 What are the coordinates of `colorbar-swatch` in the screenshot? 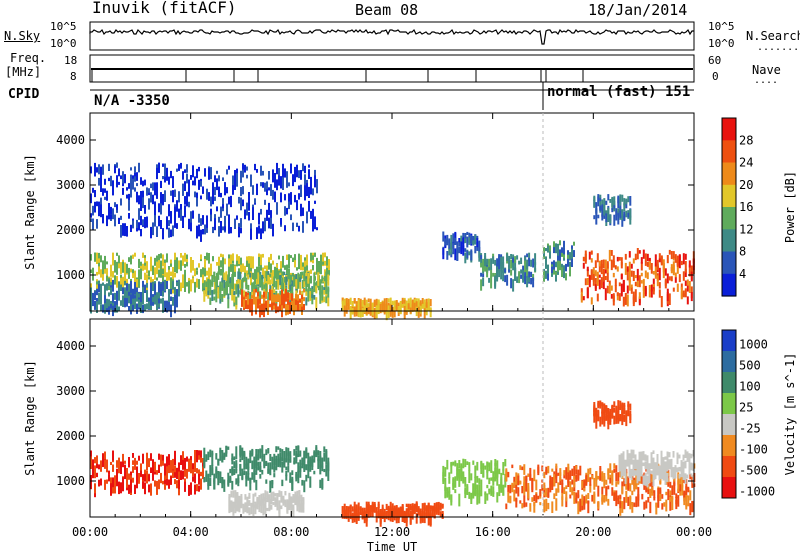 It's located at (729, 425).